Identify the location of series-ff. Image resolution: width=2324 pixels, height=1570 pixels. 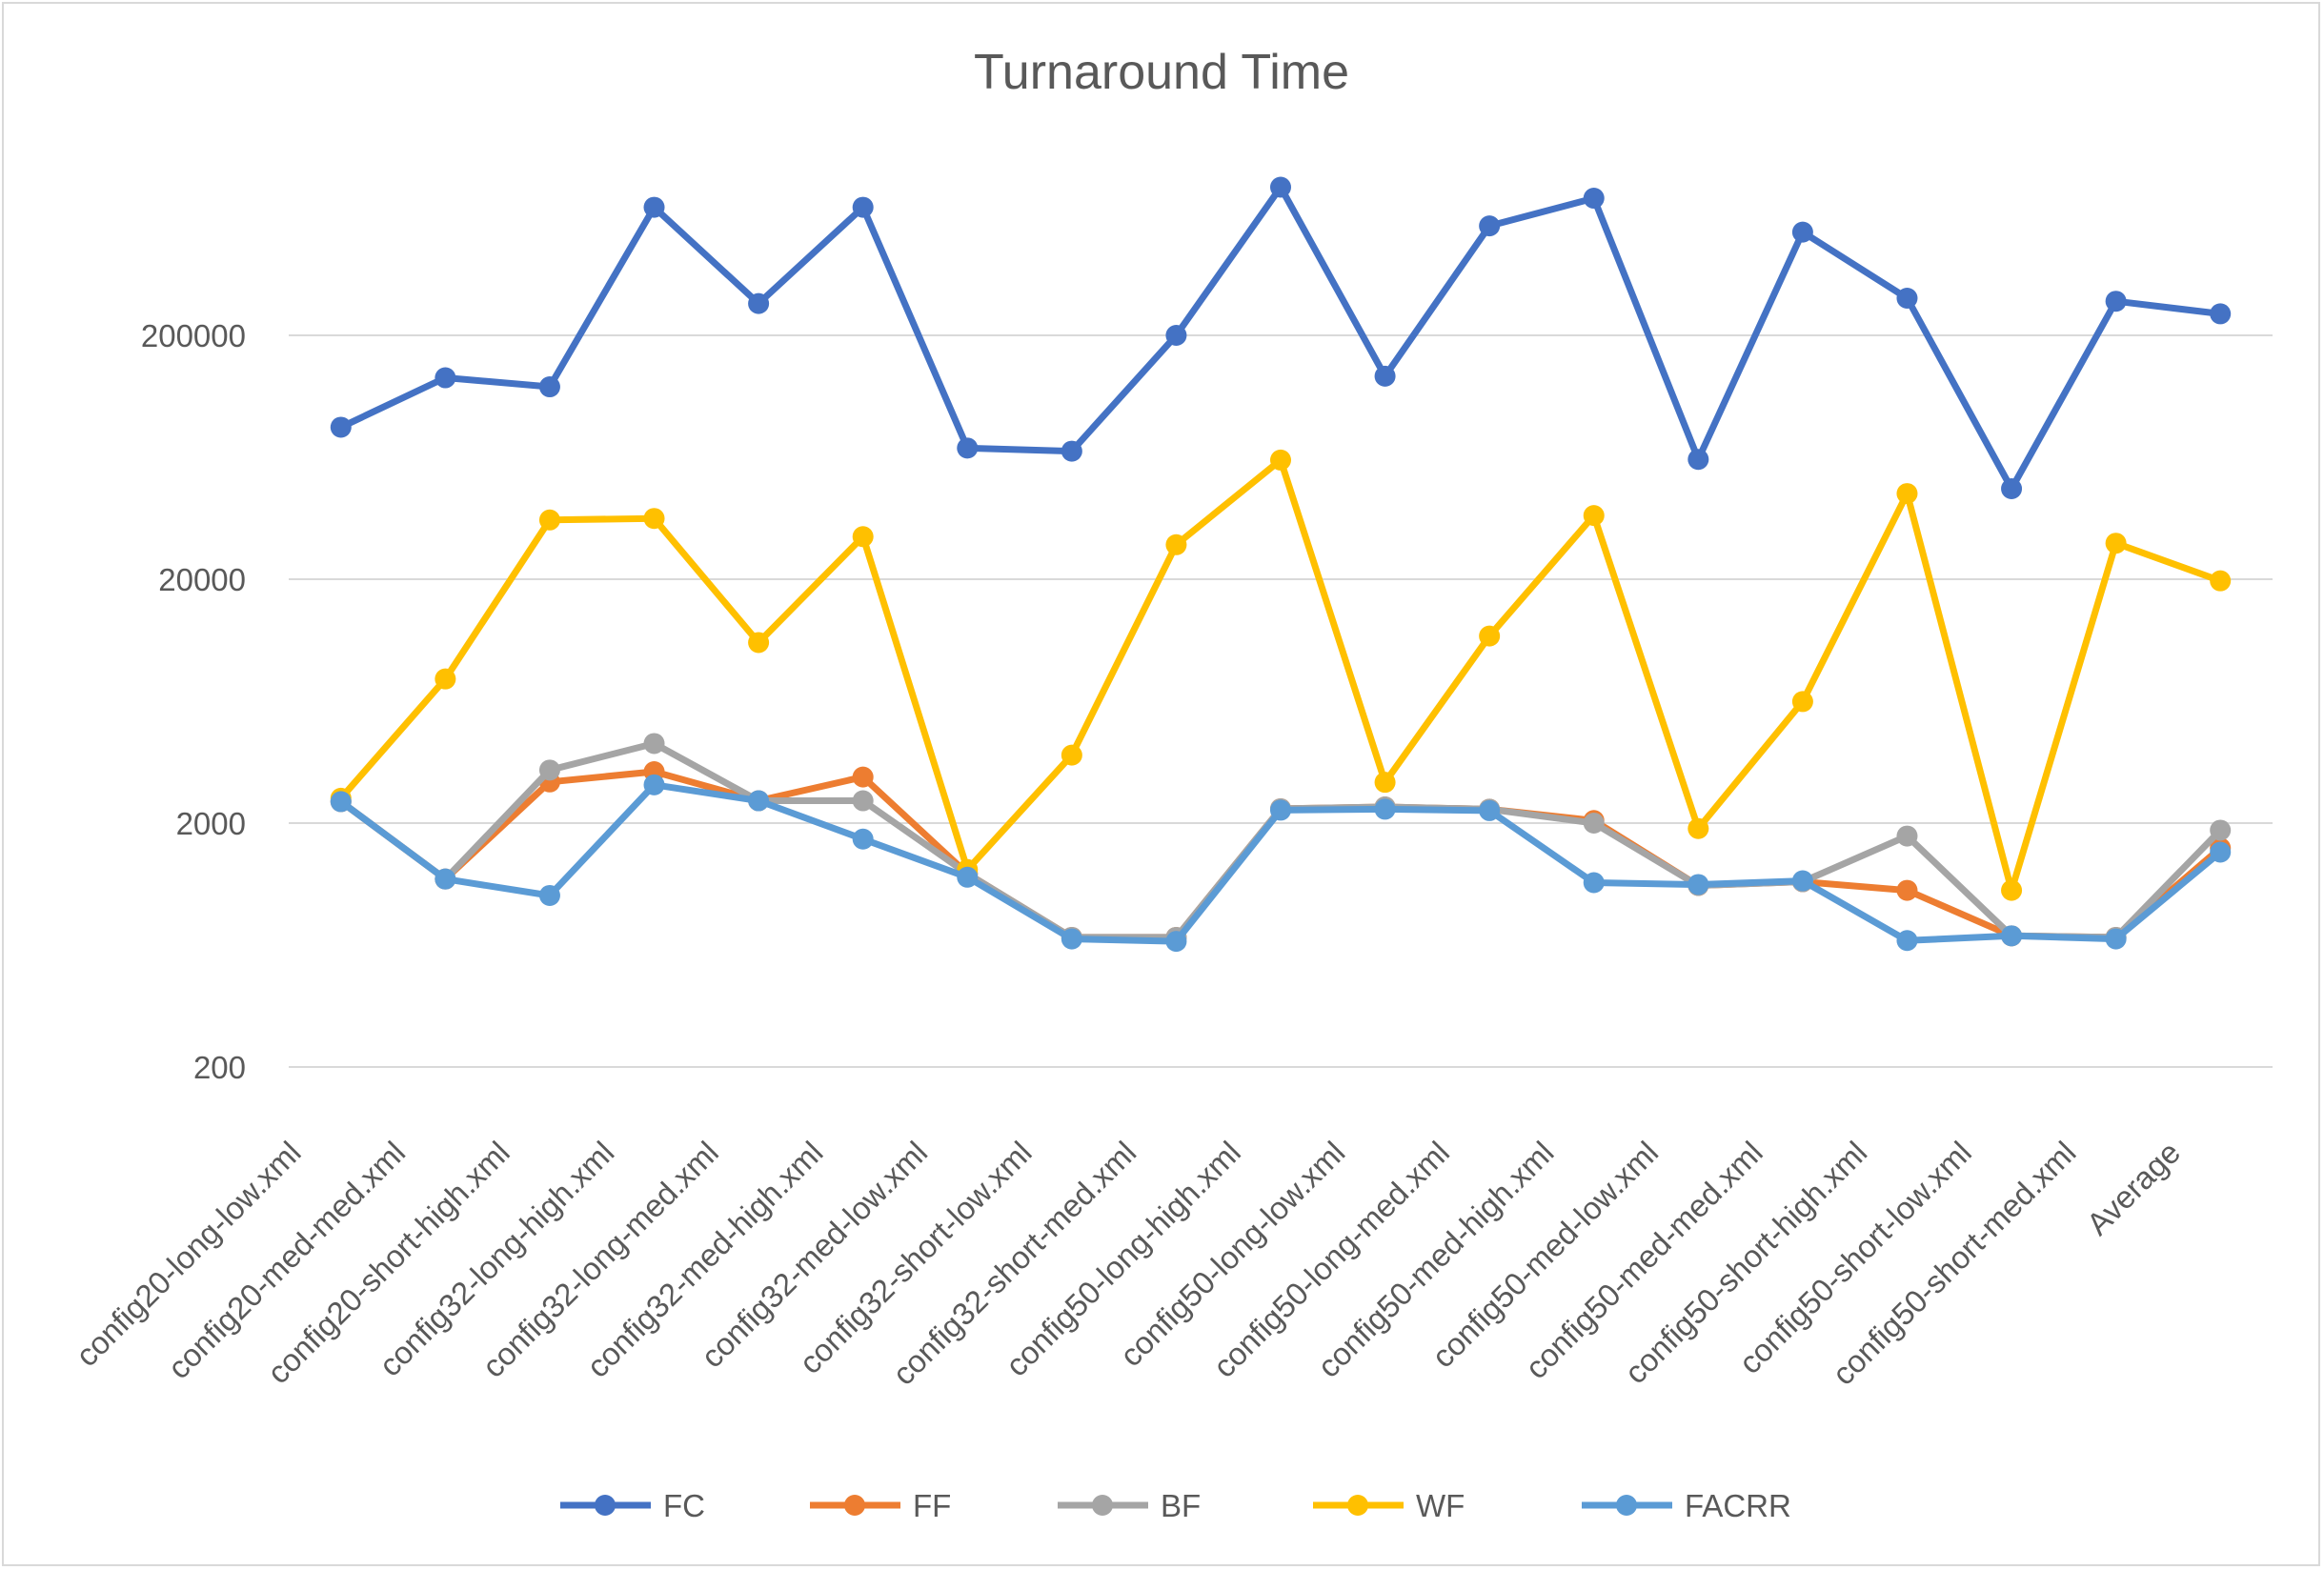
(1281, 854).